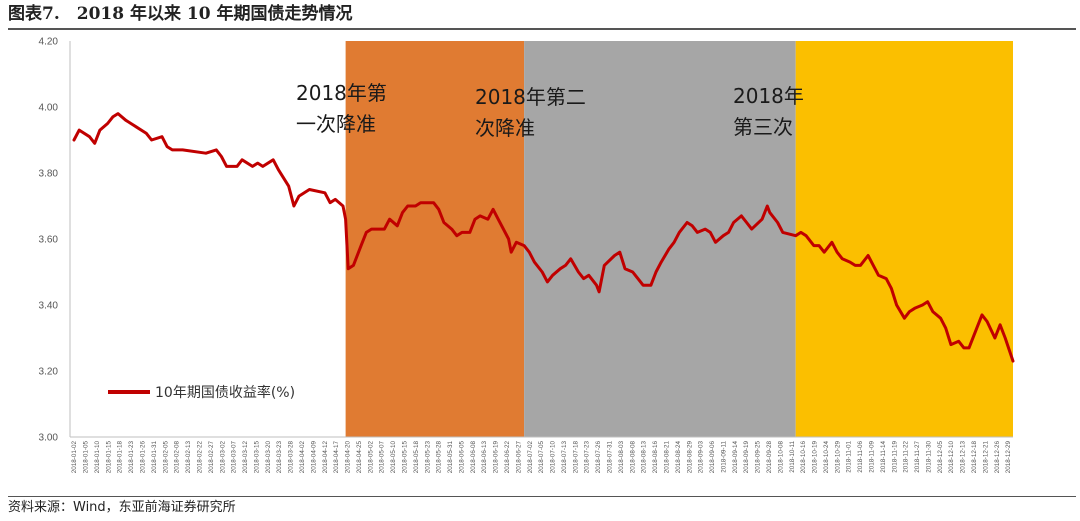 The width and height of the screenshot is (1080, 521). Describe the element at coordinates (74, 457) in the screenshot. I see `x-tick-label: 2018-01-02` at that location.